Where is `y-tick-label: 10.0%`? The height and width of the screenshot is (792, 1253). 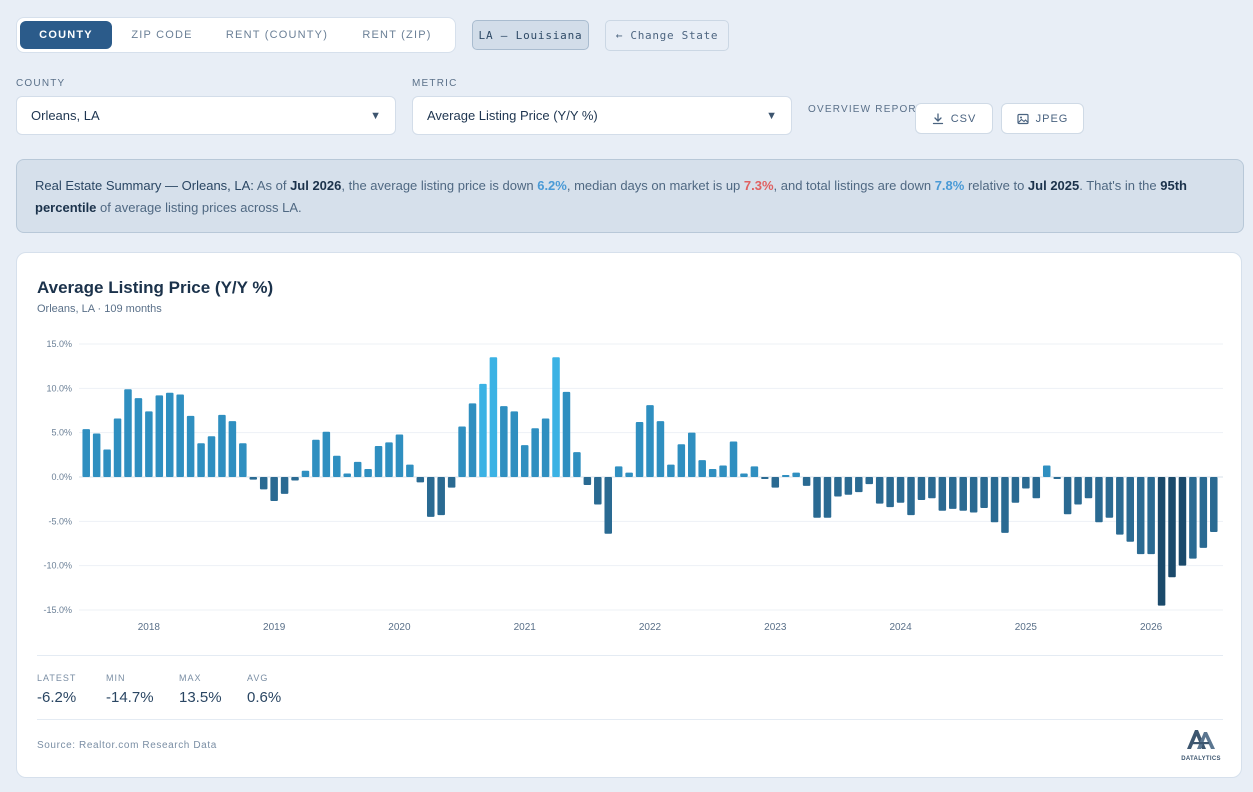
y-tick-label: 10.0% is located at coordinates (59, 388).